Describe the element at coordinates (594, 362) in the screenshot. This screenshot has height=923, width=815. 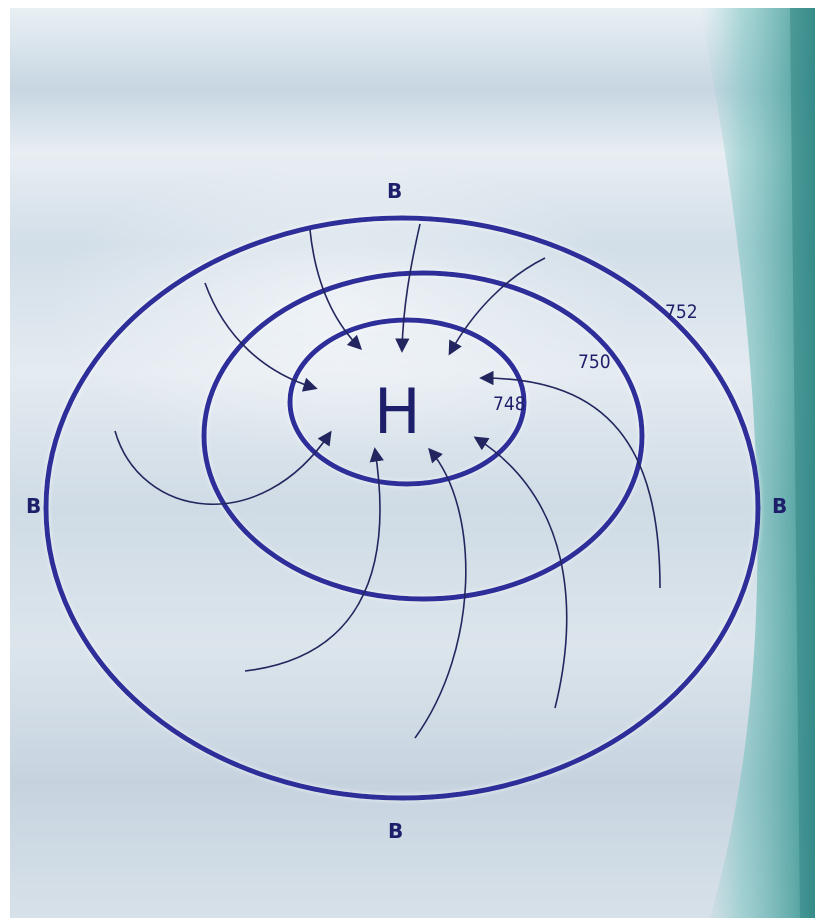
I see `isobar-label-750: 750` at that location.